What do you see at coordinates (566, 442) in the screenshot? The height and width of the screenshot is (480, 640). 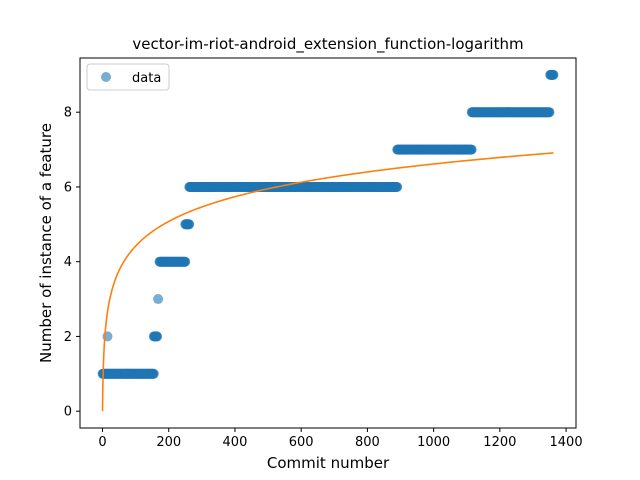 I see `x-tick-label: 1400` at bounding box center [566, 442].